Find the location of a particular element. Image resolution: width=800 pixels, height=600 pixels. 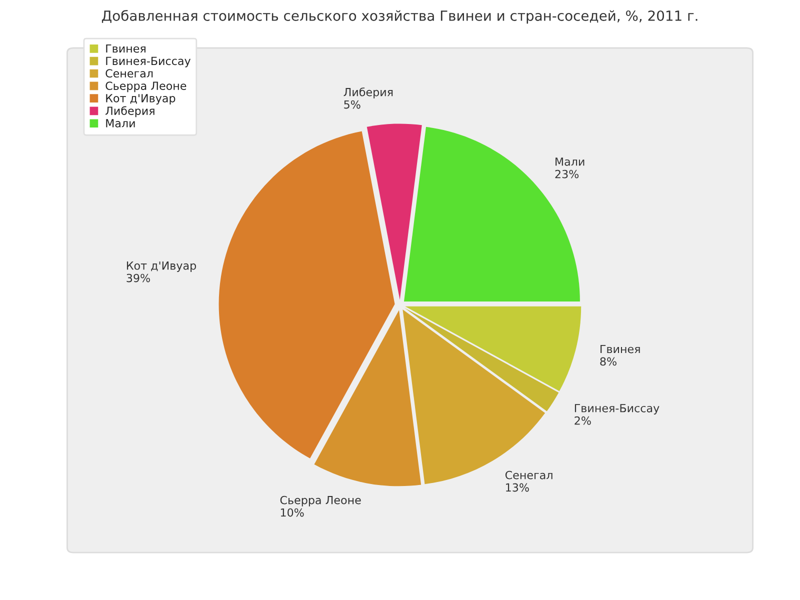

slice-label: Мали is located at coordinates (570, 162).